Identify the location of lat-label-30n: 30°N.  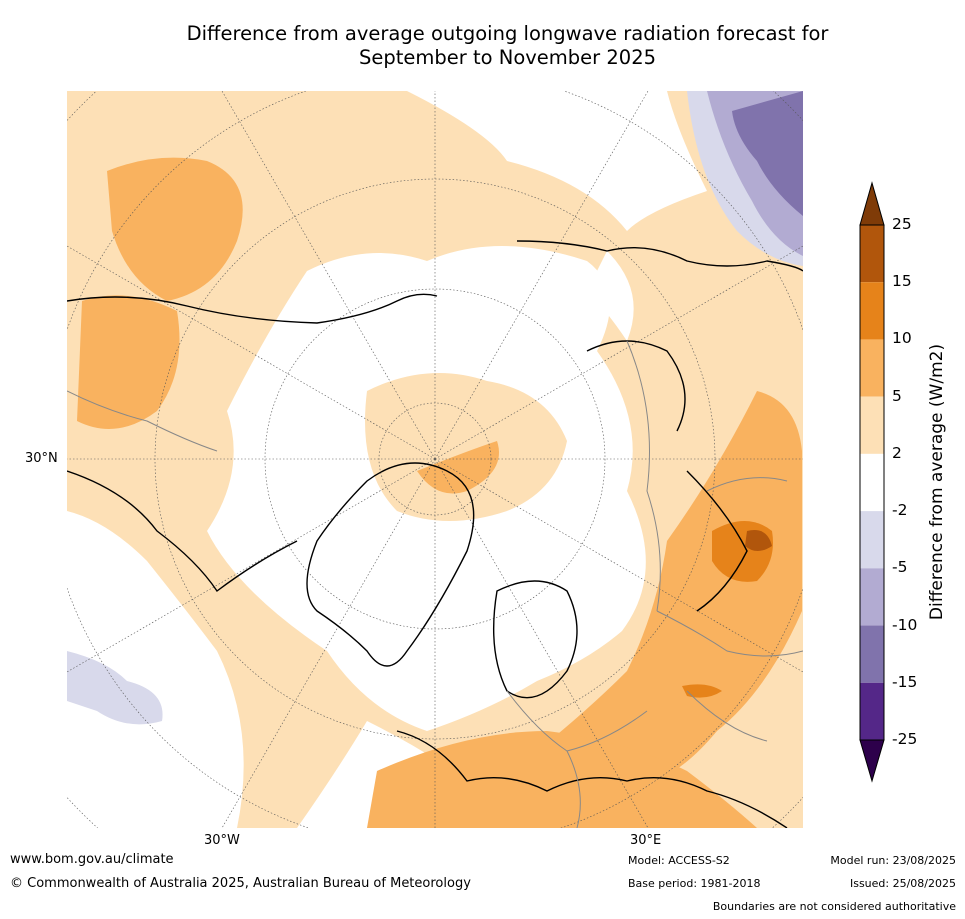
(41, 458).